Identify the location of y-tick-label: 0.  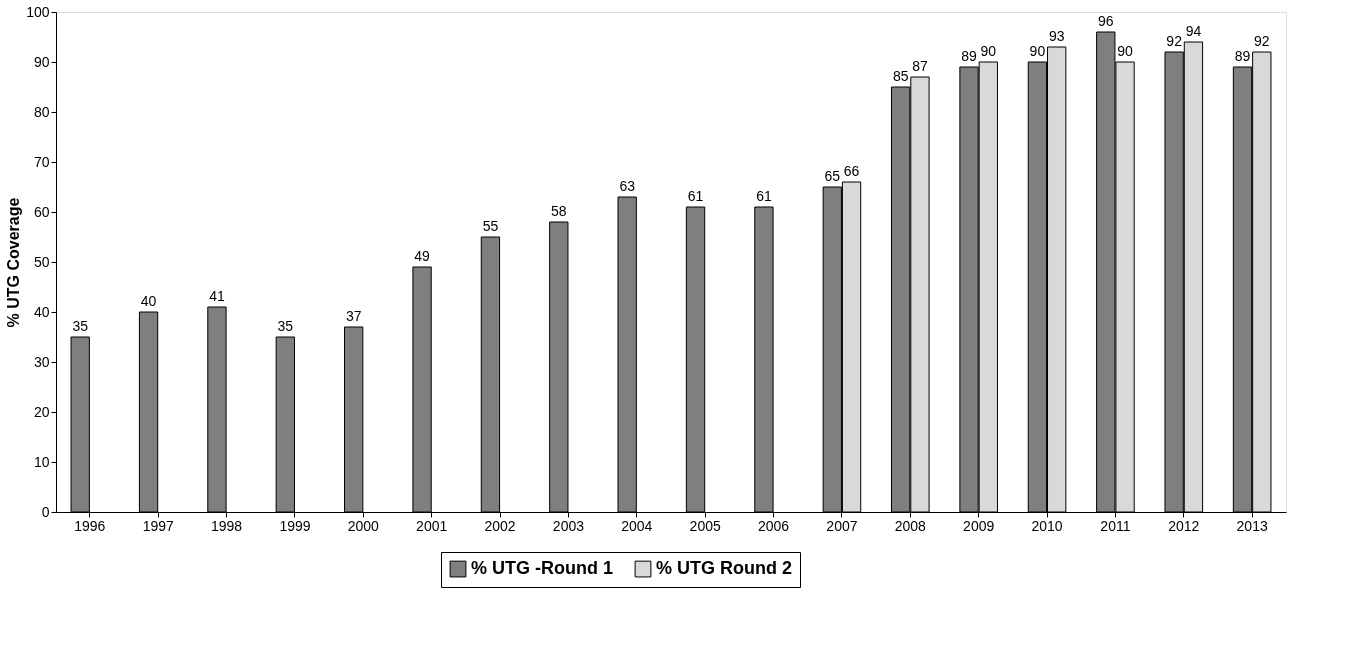
(45, 511).